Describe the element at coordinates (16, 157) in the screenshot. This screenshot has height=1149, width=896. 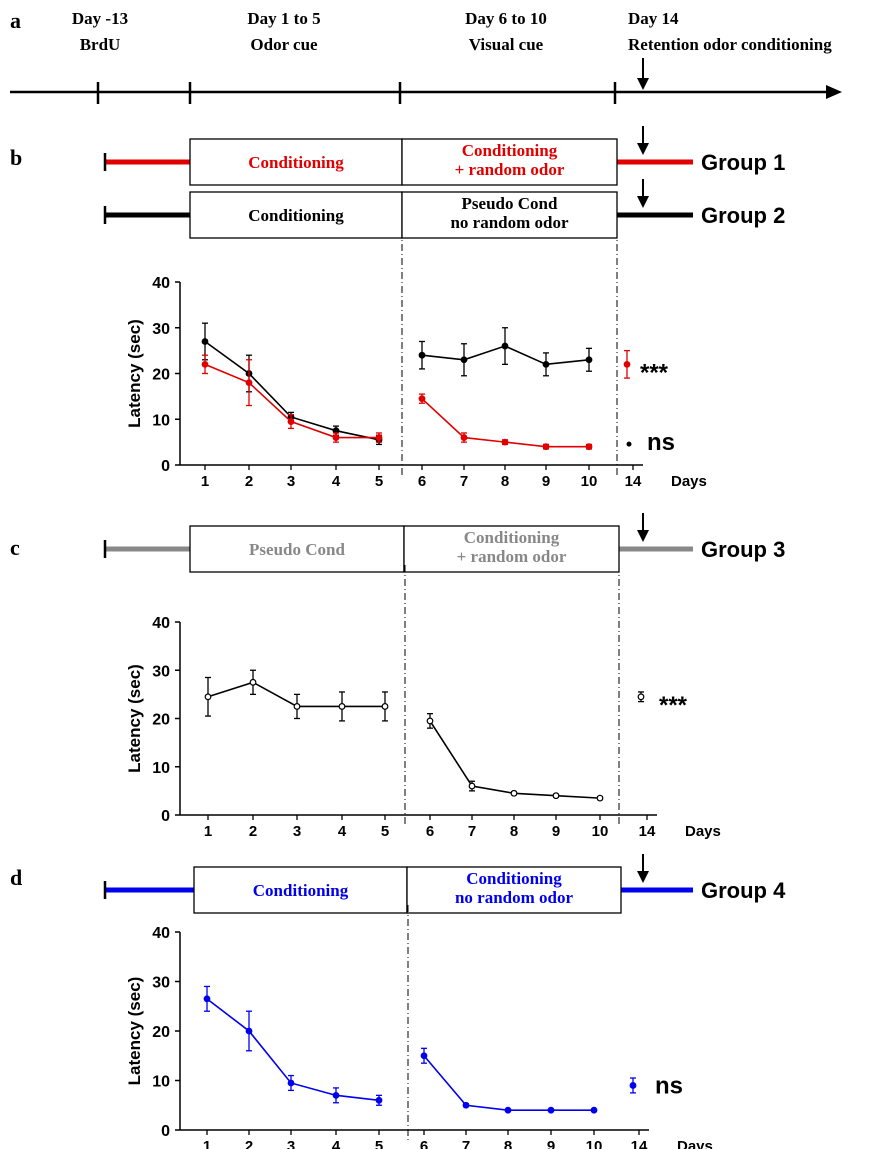
I see `panel-label-b: b` at that location.